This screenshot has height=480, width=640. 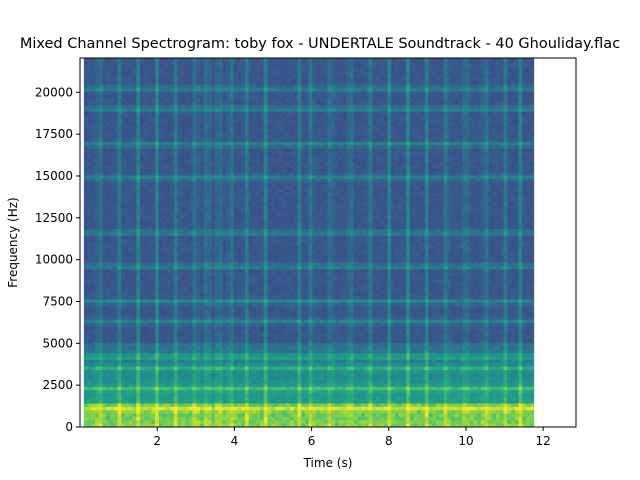 What do you see at coordinates (54, 218) in the screenshot?
I see `y-tick-label: 12500` at bounding box center [54, 218].